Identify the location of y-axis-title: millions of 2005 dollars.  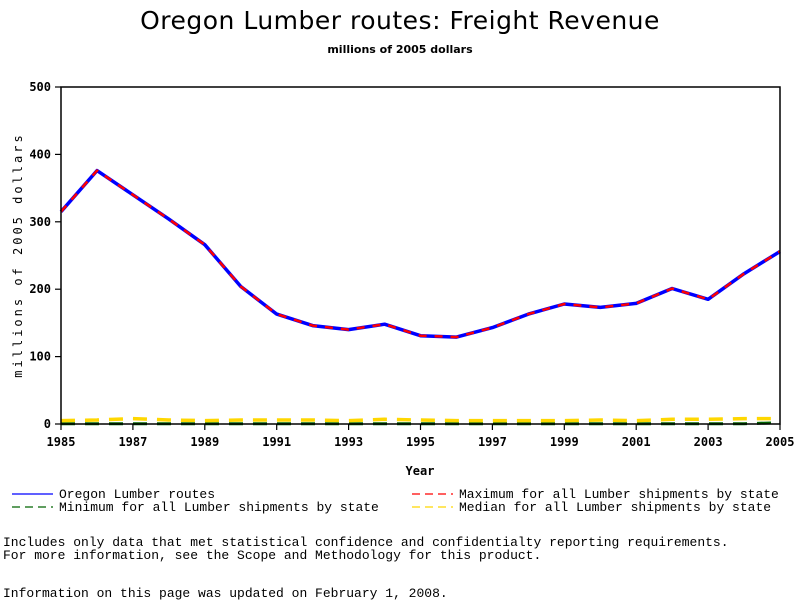
(18, 254).